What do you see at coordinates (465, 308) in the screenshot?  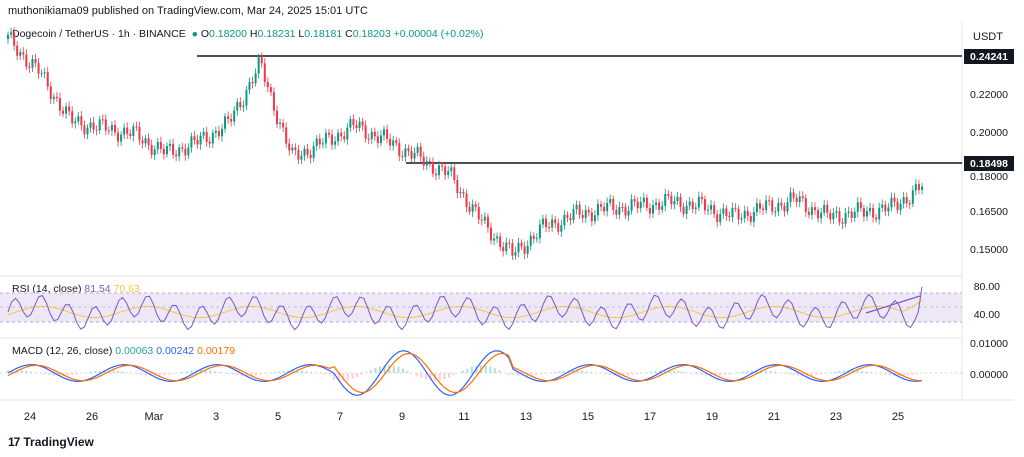 I see `rsi-series` at bounding box center [465, 308].